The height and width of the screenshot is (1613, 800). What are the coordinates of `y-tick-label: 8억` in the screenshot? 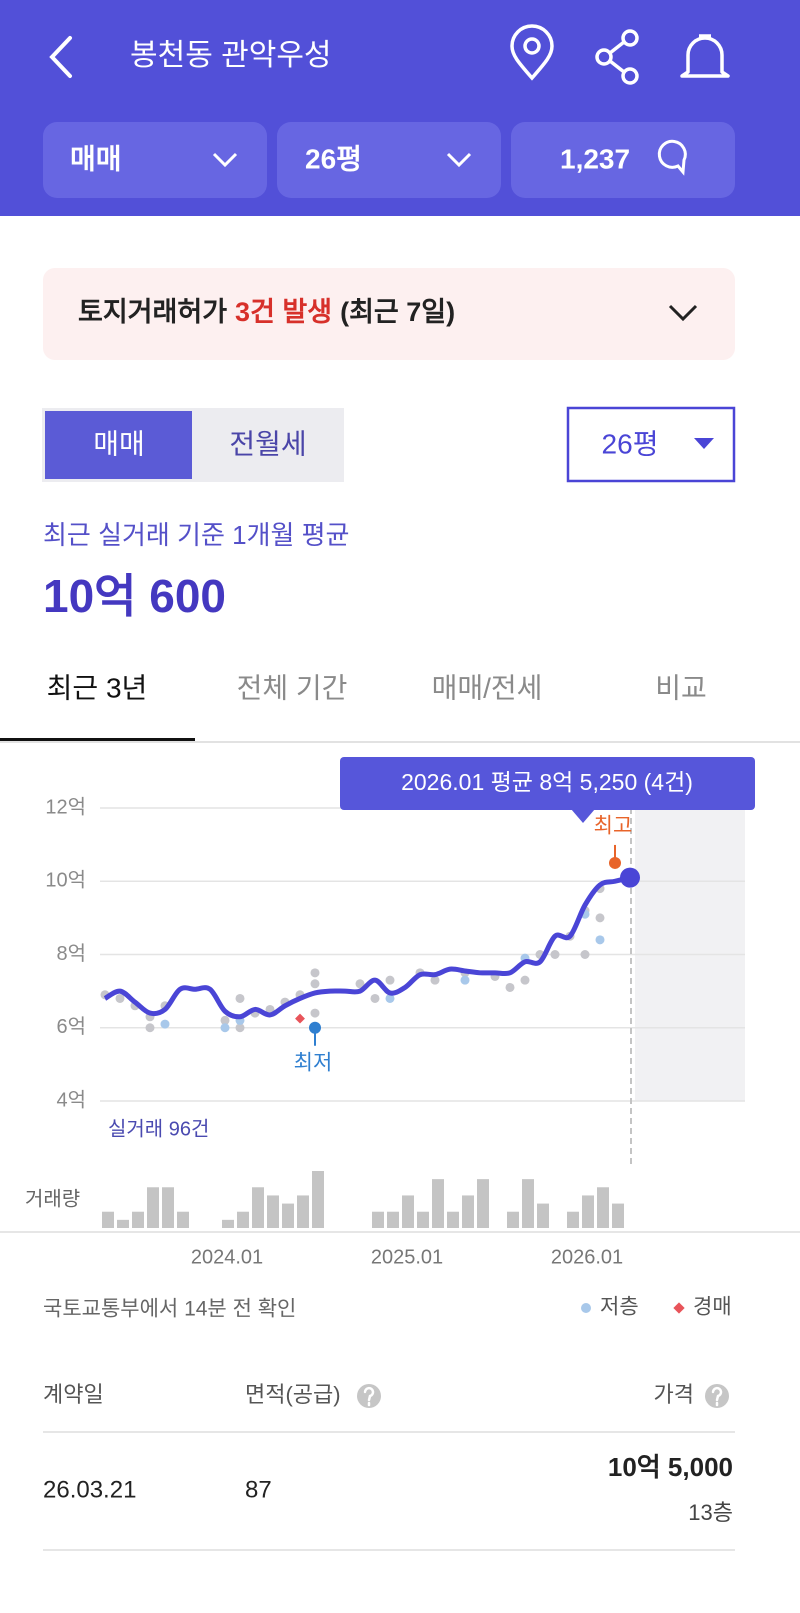 It's located at (71, 953).